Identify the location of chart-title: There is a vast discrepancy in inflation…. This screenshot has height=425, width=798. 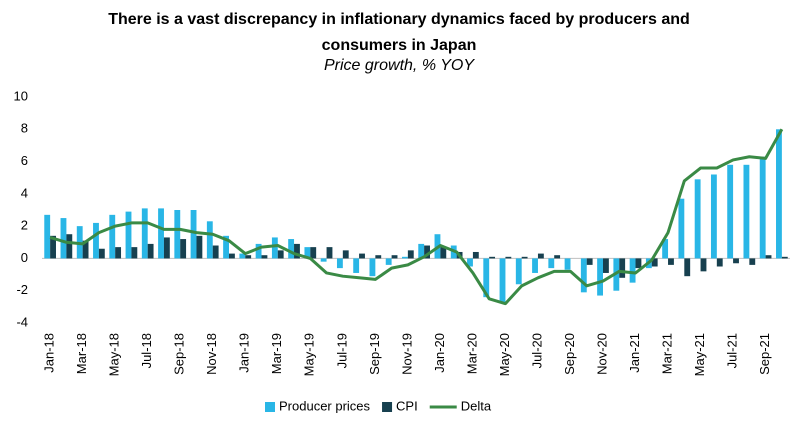
(399, 32).